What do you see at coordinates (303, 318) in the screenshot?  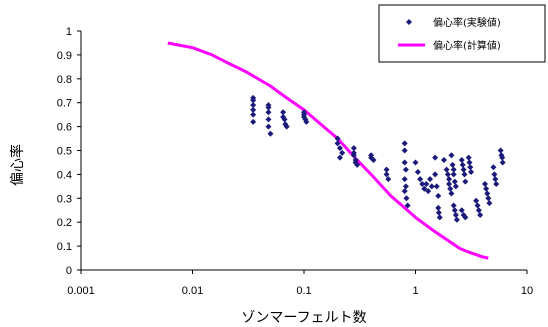 I see `x-axis-title: ゾンマーフェルト数` at bounding box center [303, 318].